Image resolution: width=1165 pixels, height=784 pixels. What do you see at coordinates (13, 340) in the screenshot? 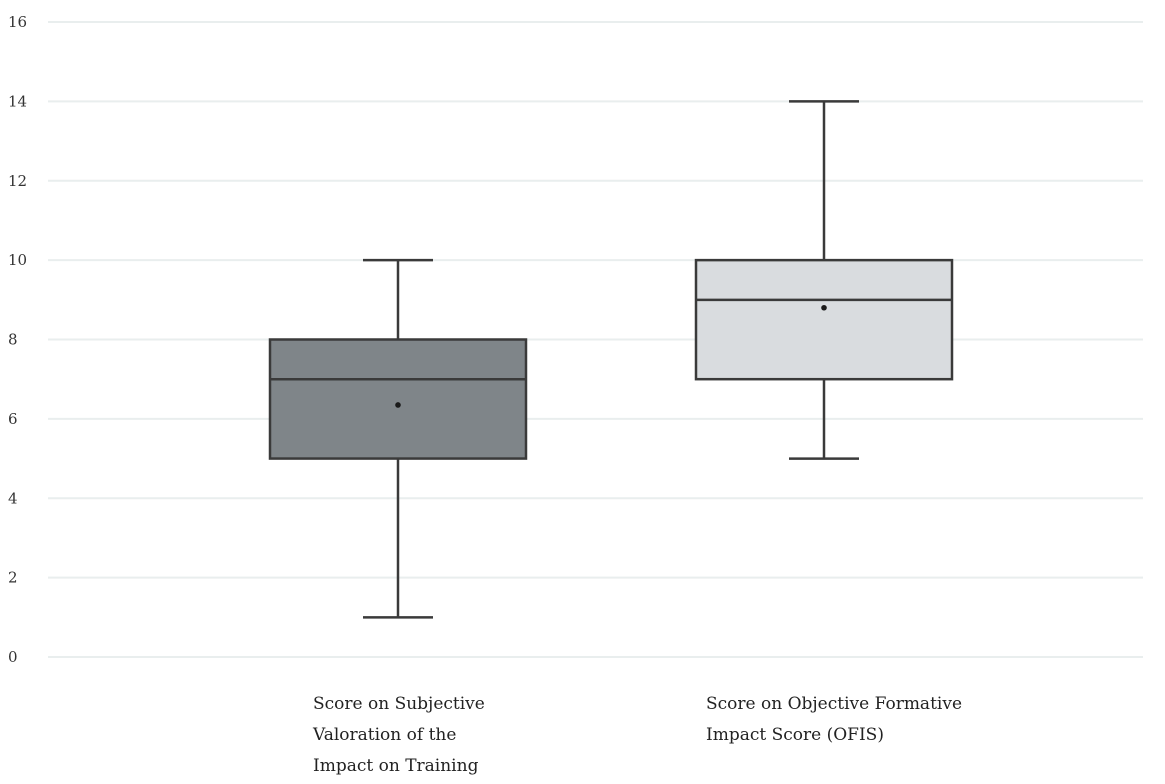
I see `y-tick-label: 8` at bounding box center [13, 340].